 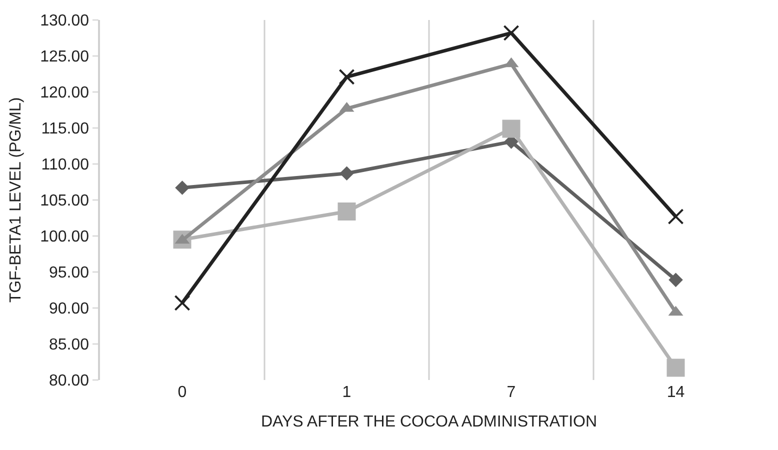 I want to click on x-tick-label: 0, so click(x=182, y=392).